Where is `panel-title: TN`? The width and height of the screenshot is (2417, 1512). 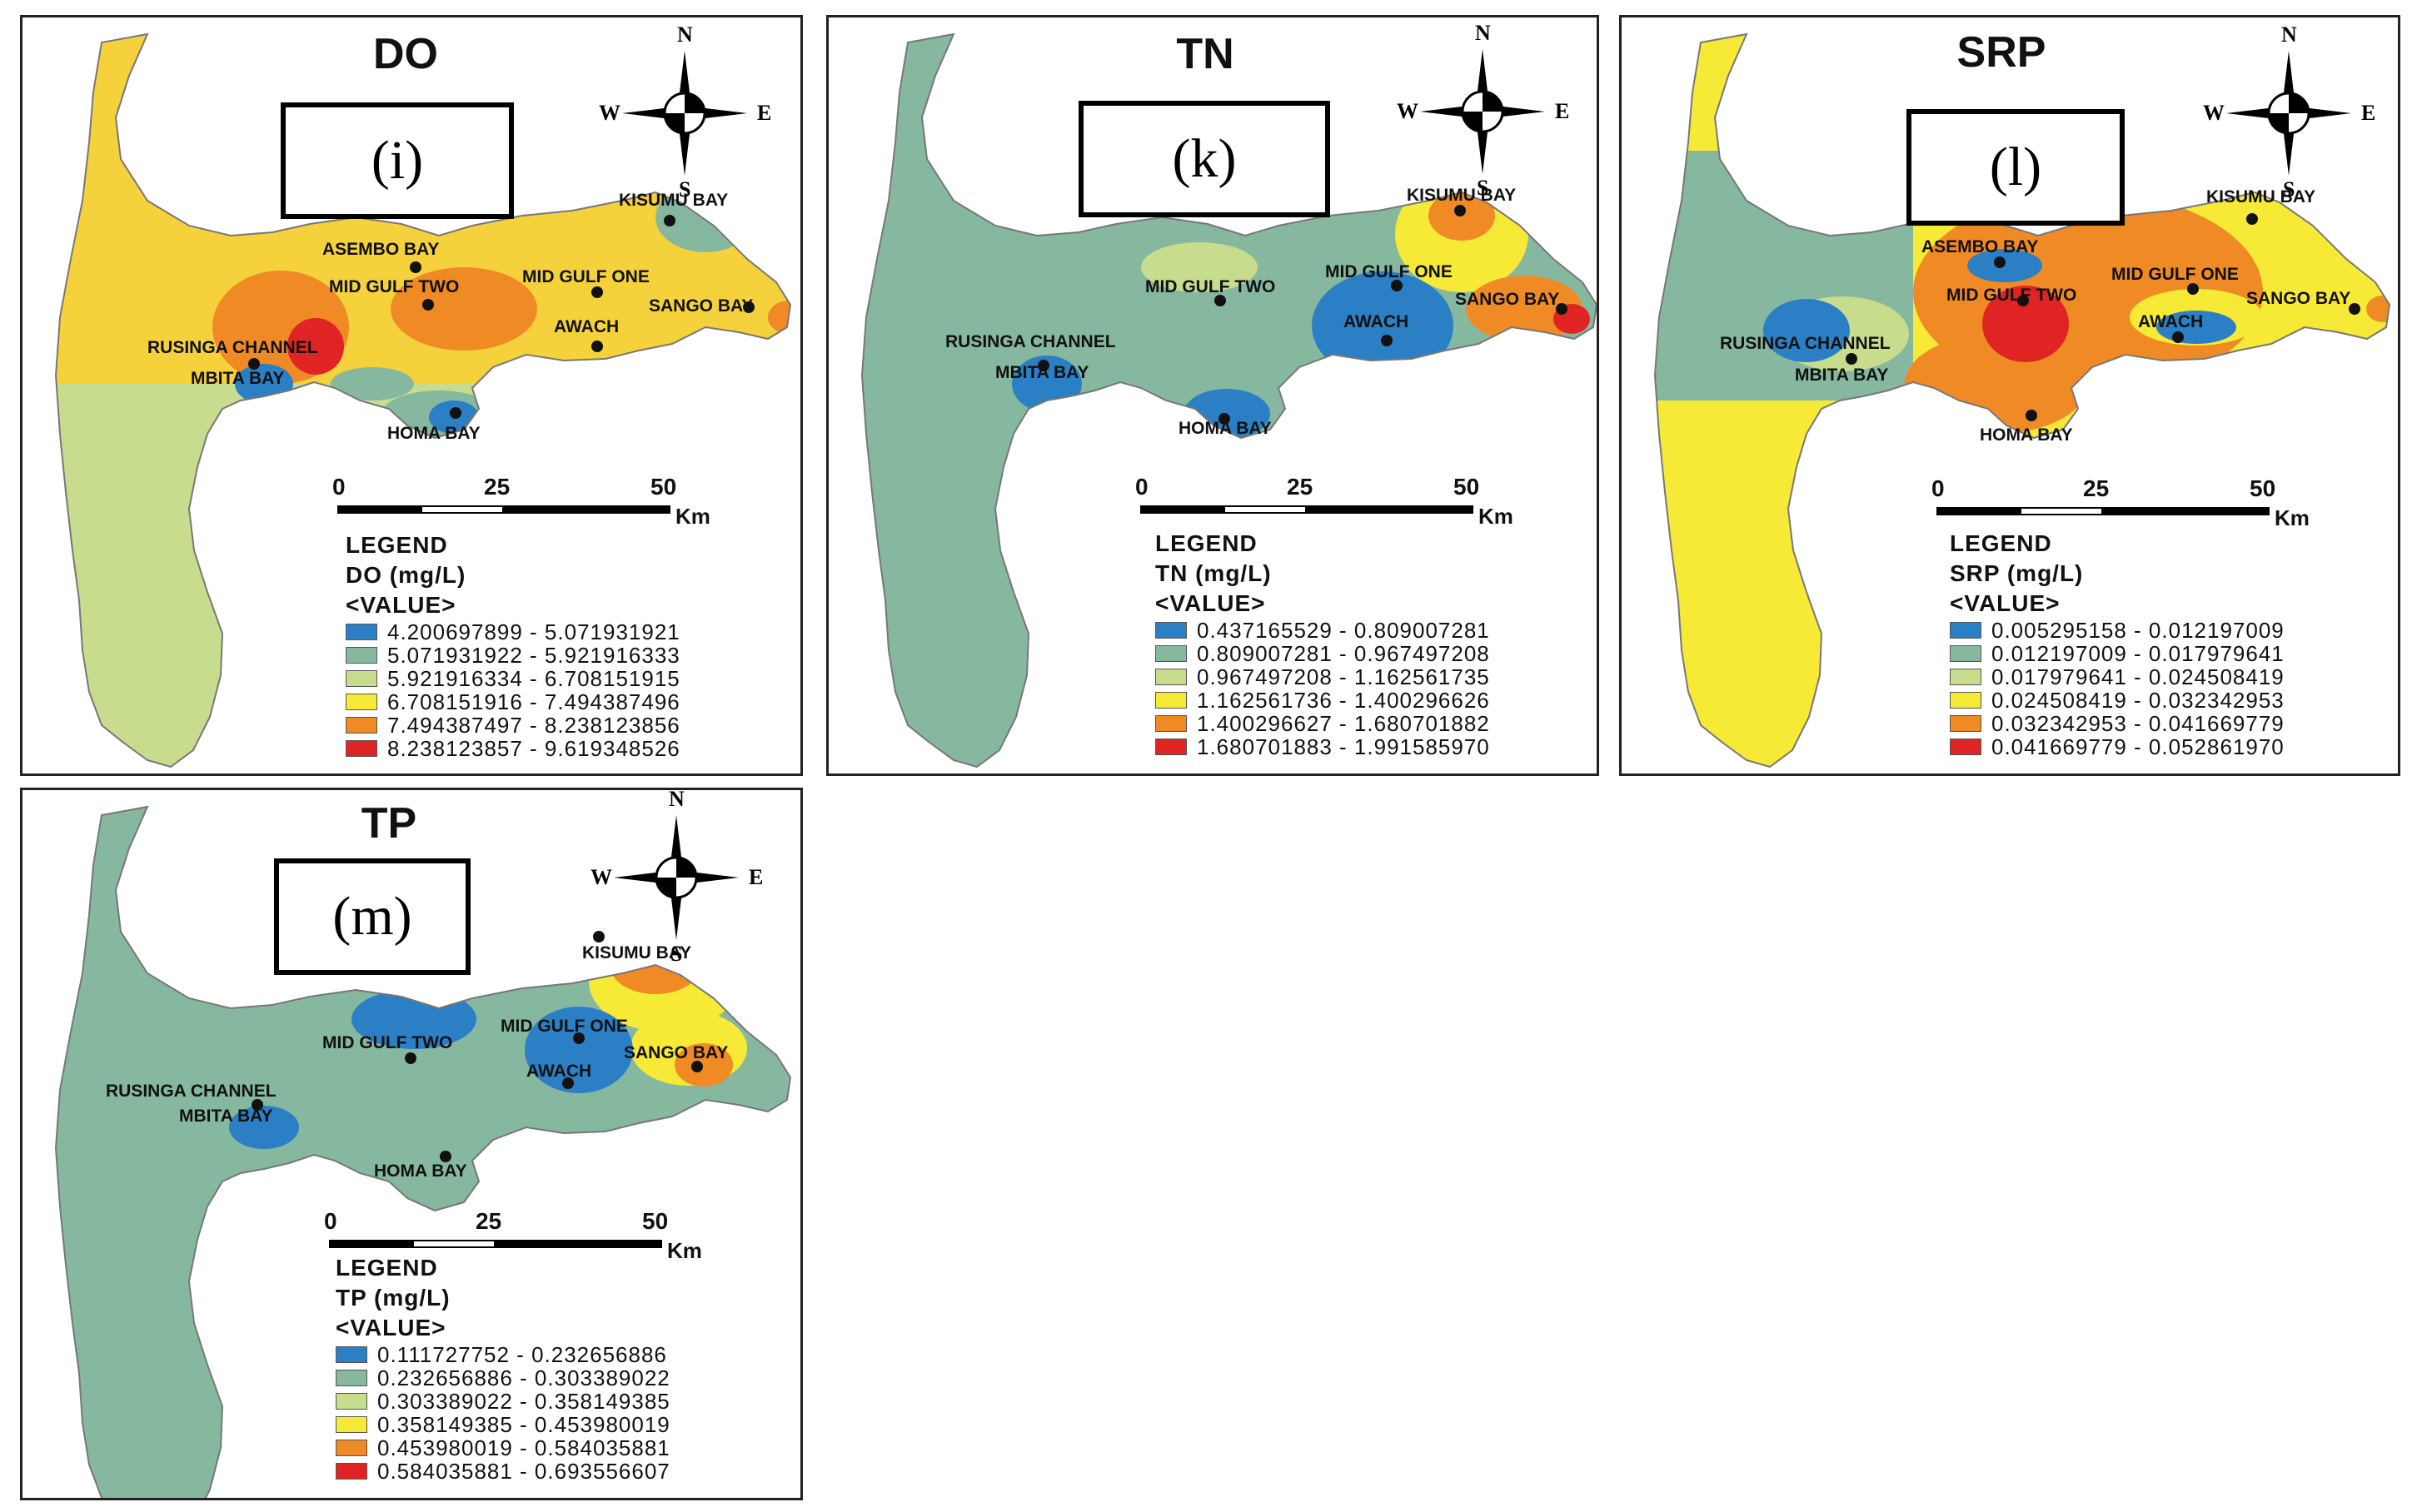
panel-title: TN is located at coordinates (1205, 54).